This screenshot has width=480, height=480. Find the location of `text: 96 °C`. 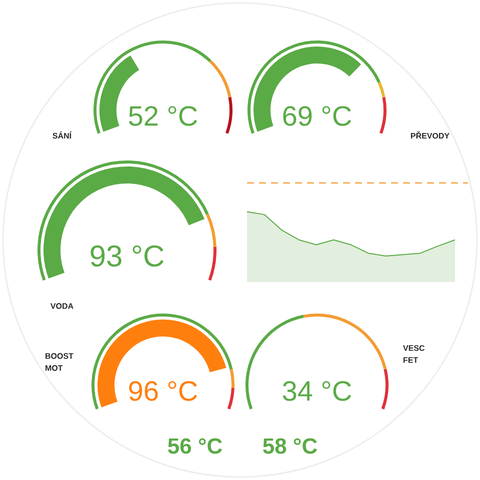

text: 96 °C is located at coordinates (163, 391).